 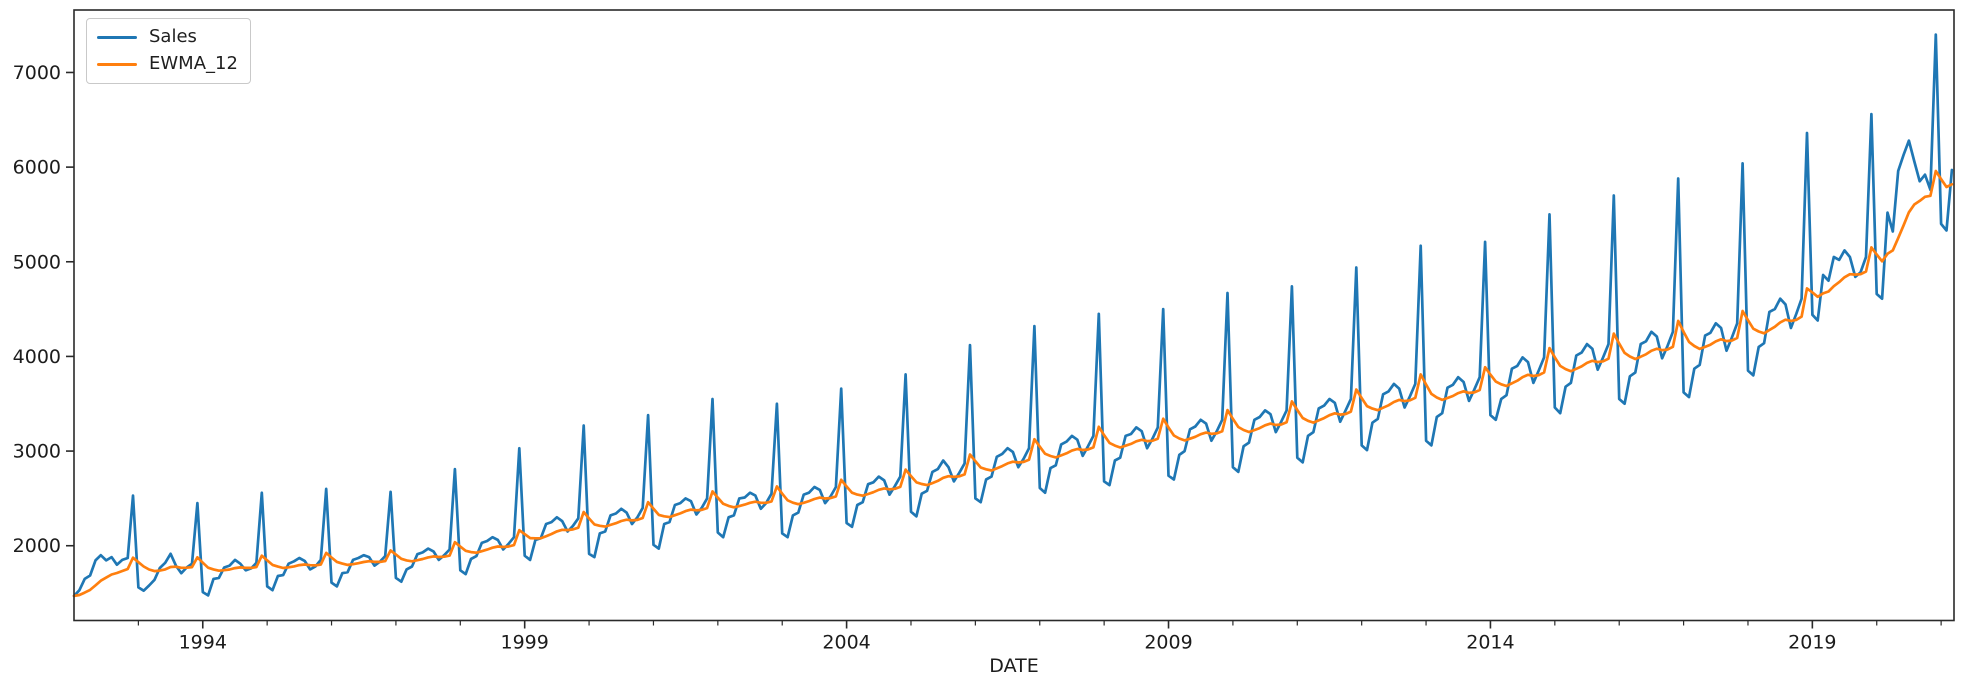 What do you see at coordinates (1490, 643) in the screenshot?
I see `x-tick-label-2014: 2014` at bounding box center [1490, 643].